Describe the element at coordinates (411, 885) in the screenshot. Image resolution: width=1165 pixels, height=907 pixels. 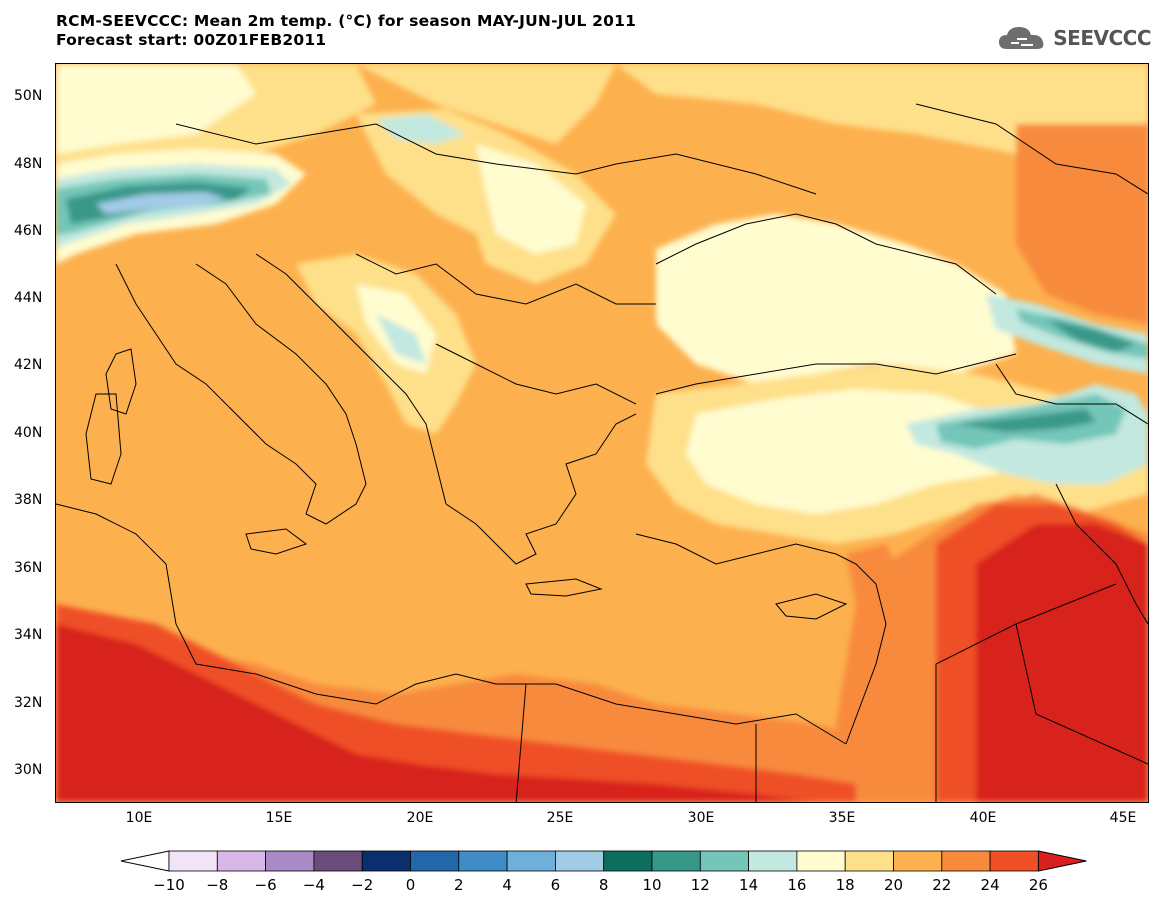
I see `colorbar-tick-label: 0` at that location.